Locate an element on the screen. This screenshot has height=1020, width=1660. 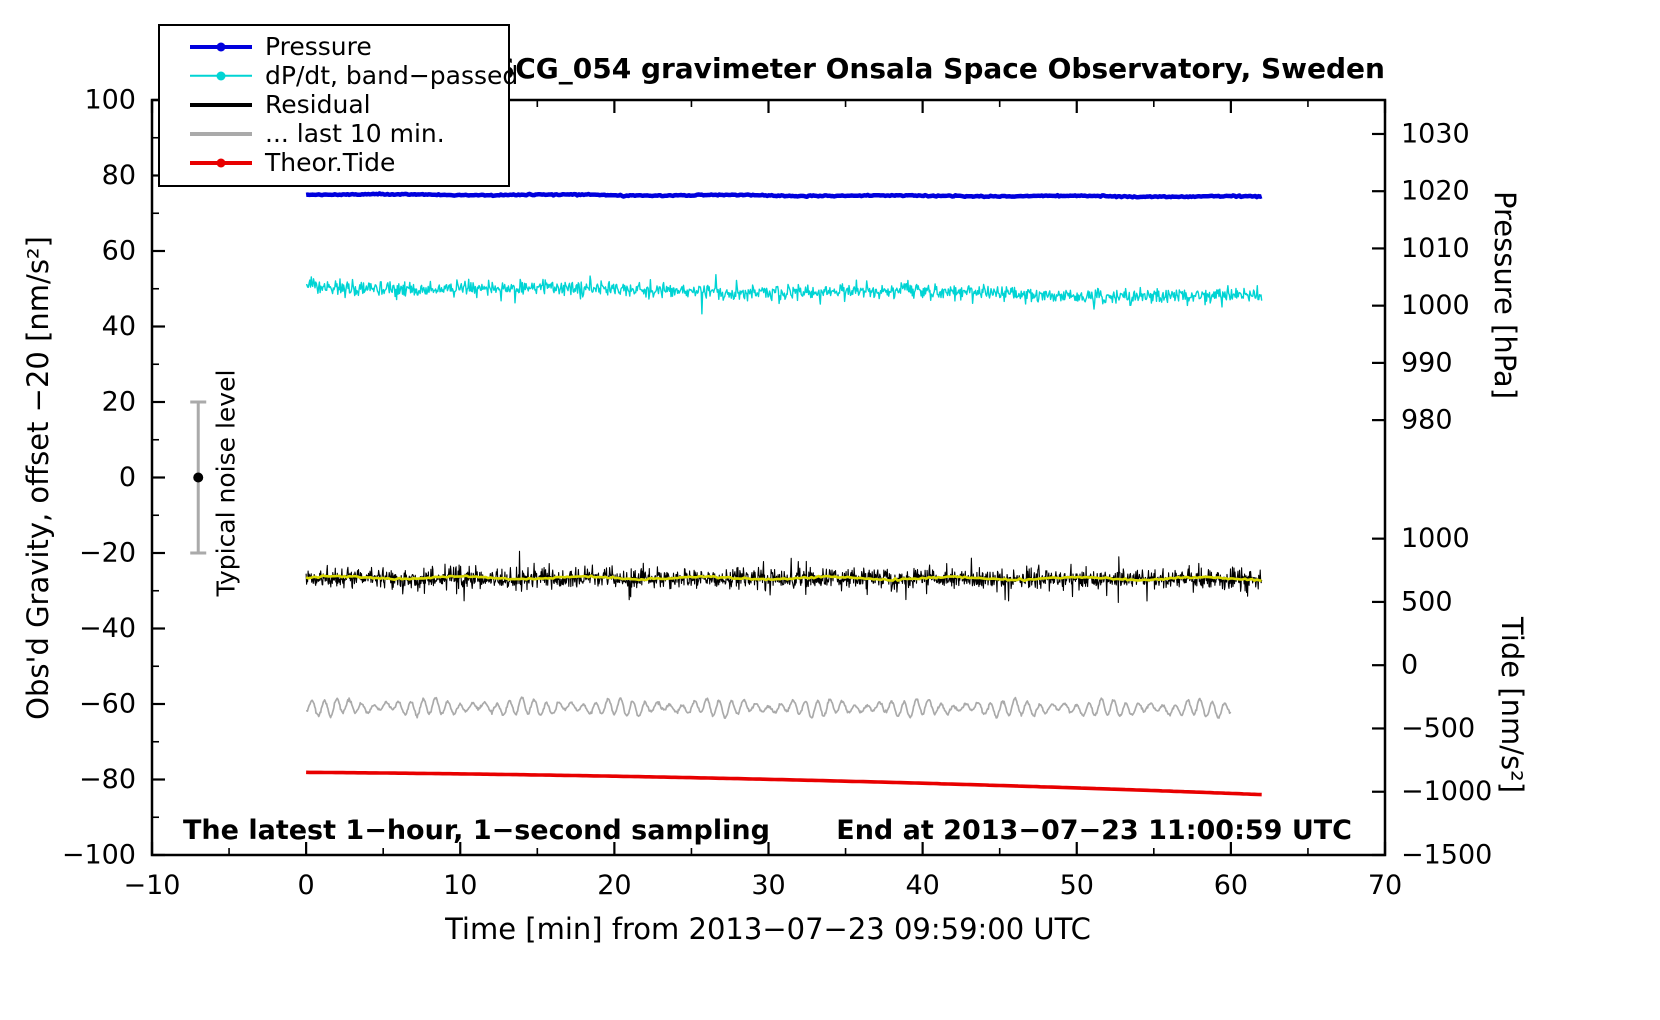
y-tick-label: 60 is located at coordinates (119, 251).